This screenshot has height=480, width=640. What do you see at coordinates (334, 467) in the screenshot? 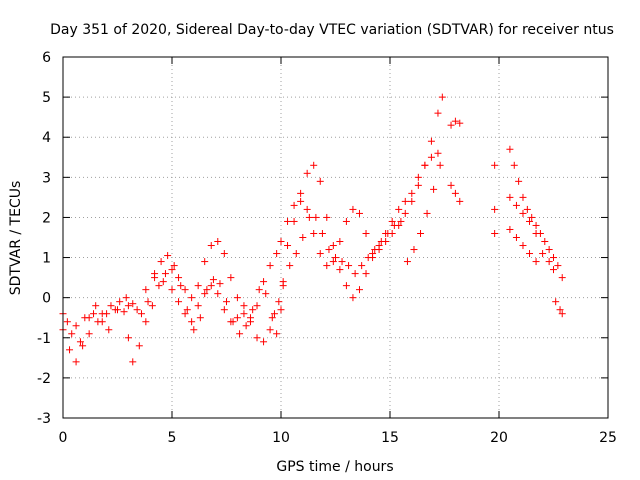
I see `x-axis-label: GPS time / hours` at bounding box center [334, 467].